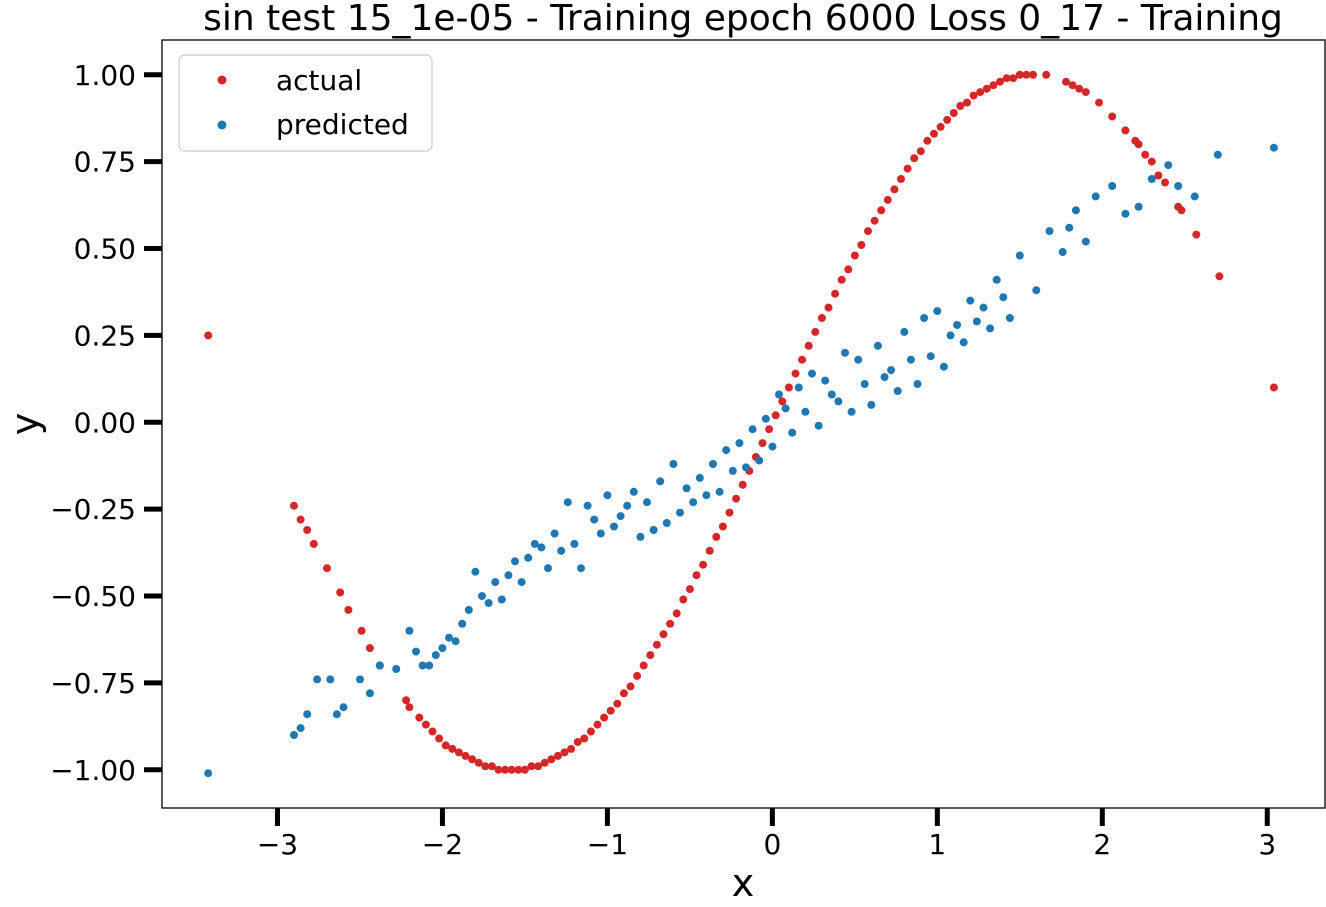 The image size is (1326, 907). I want to click on y-axis-label: y, so click(25, 424).